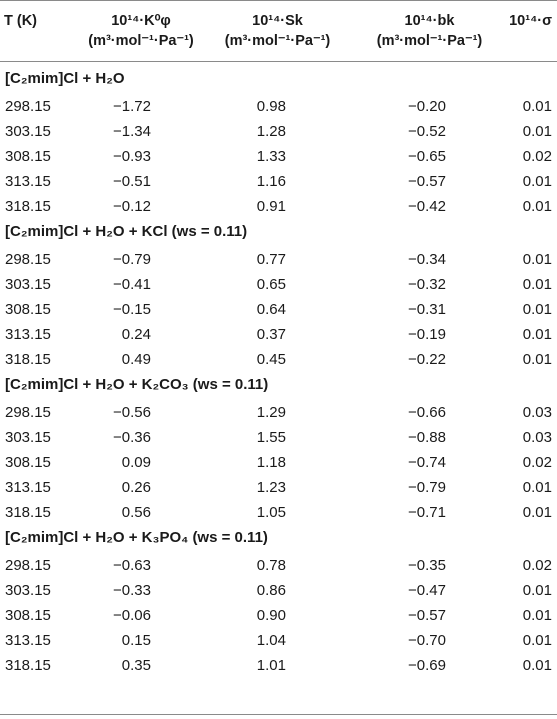 The image size is (557, 719). I want to click on table-row: 298.15 −0.56 1.29 −0.66 0.03, so click(278, 412).